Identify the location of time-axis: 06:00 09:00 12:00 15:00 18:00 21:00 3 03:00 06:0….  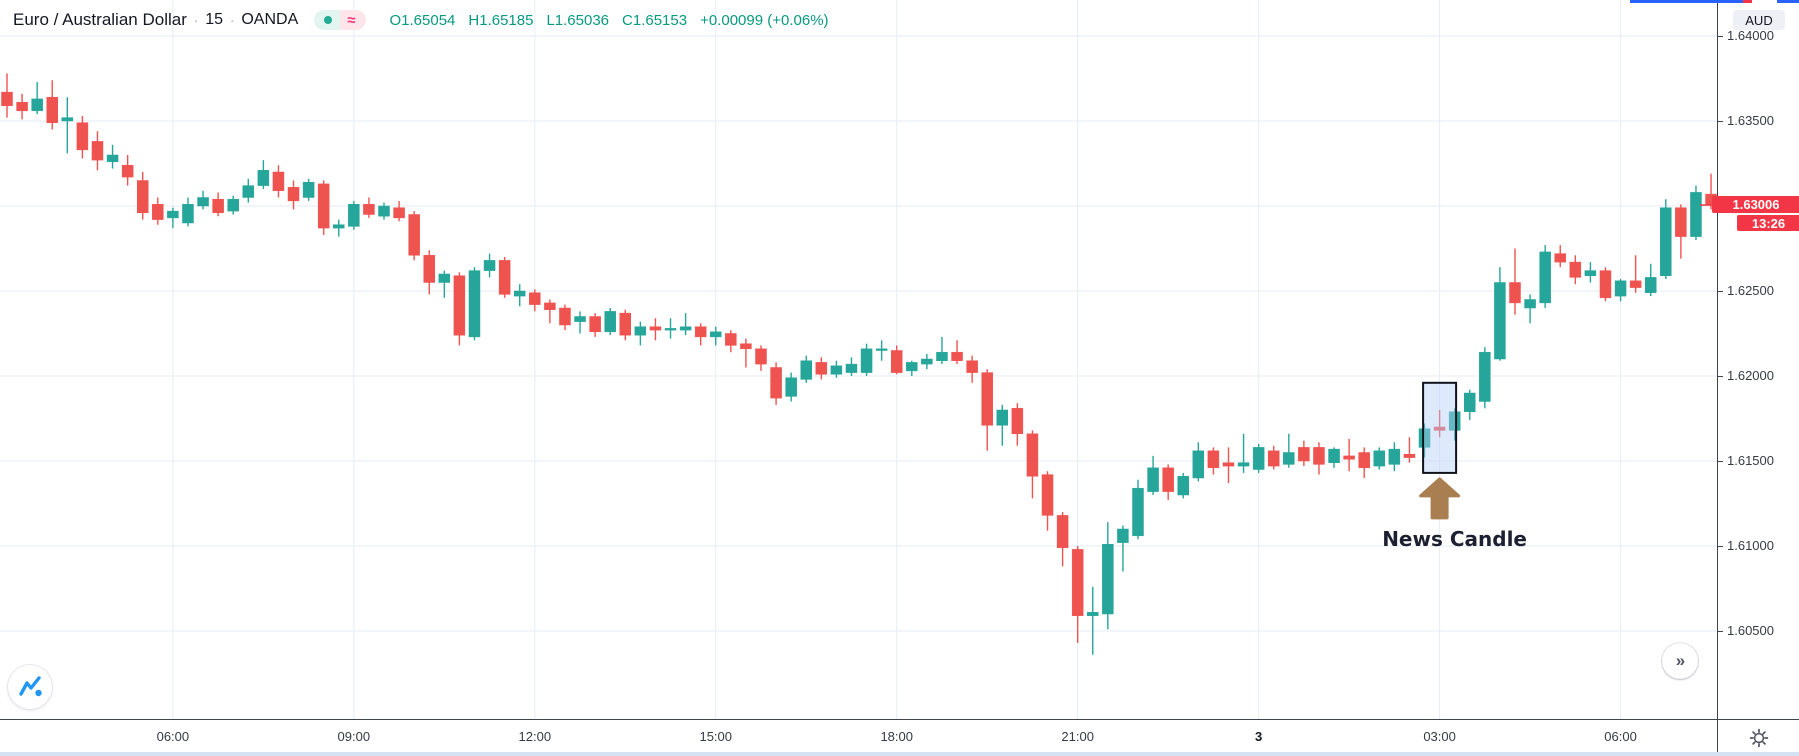
(858, 737).